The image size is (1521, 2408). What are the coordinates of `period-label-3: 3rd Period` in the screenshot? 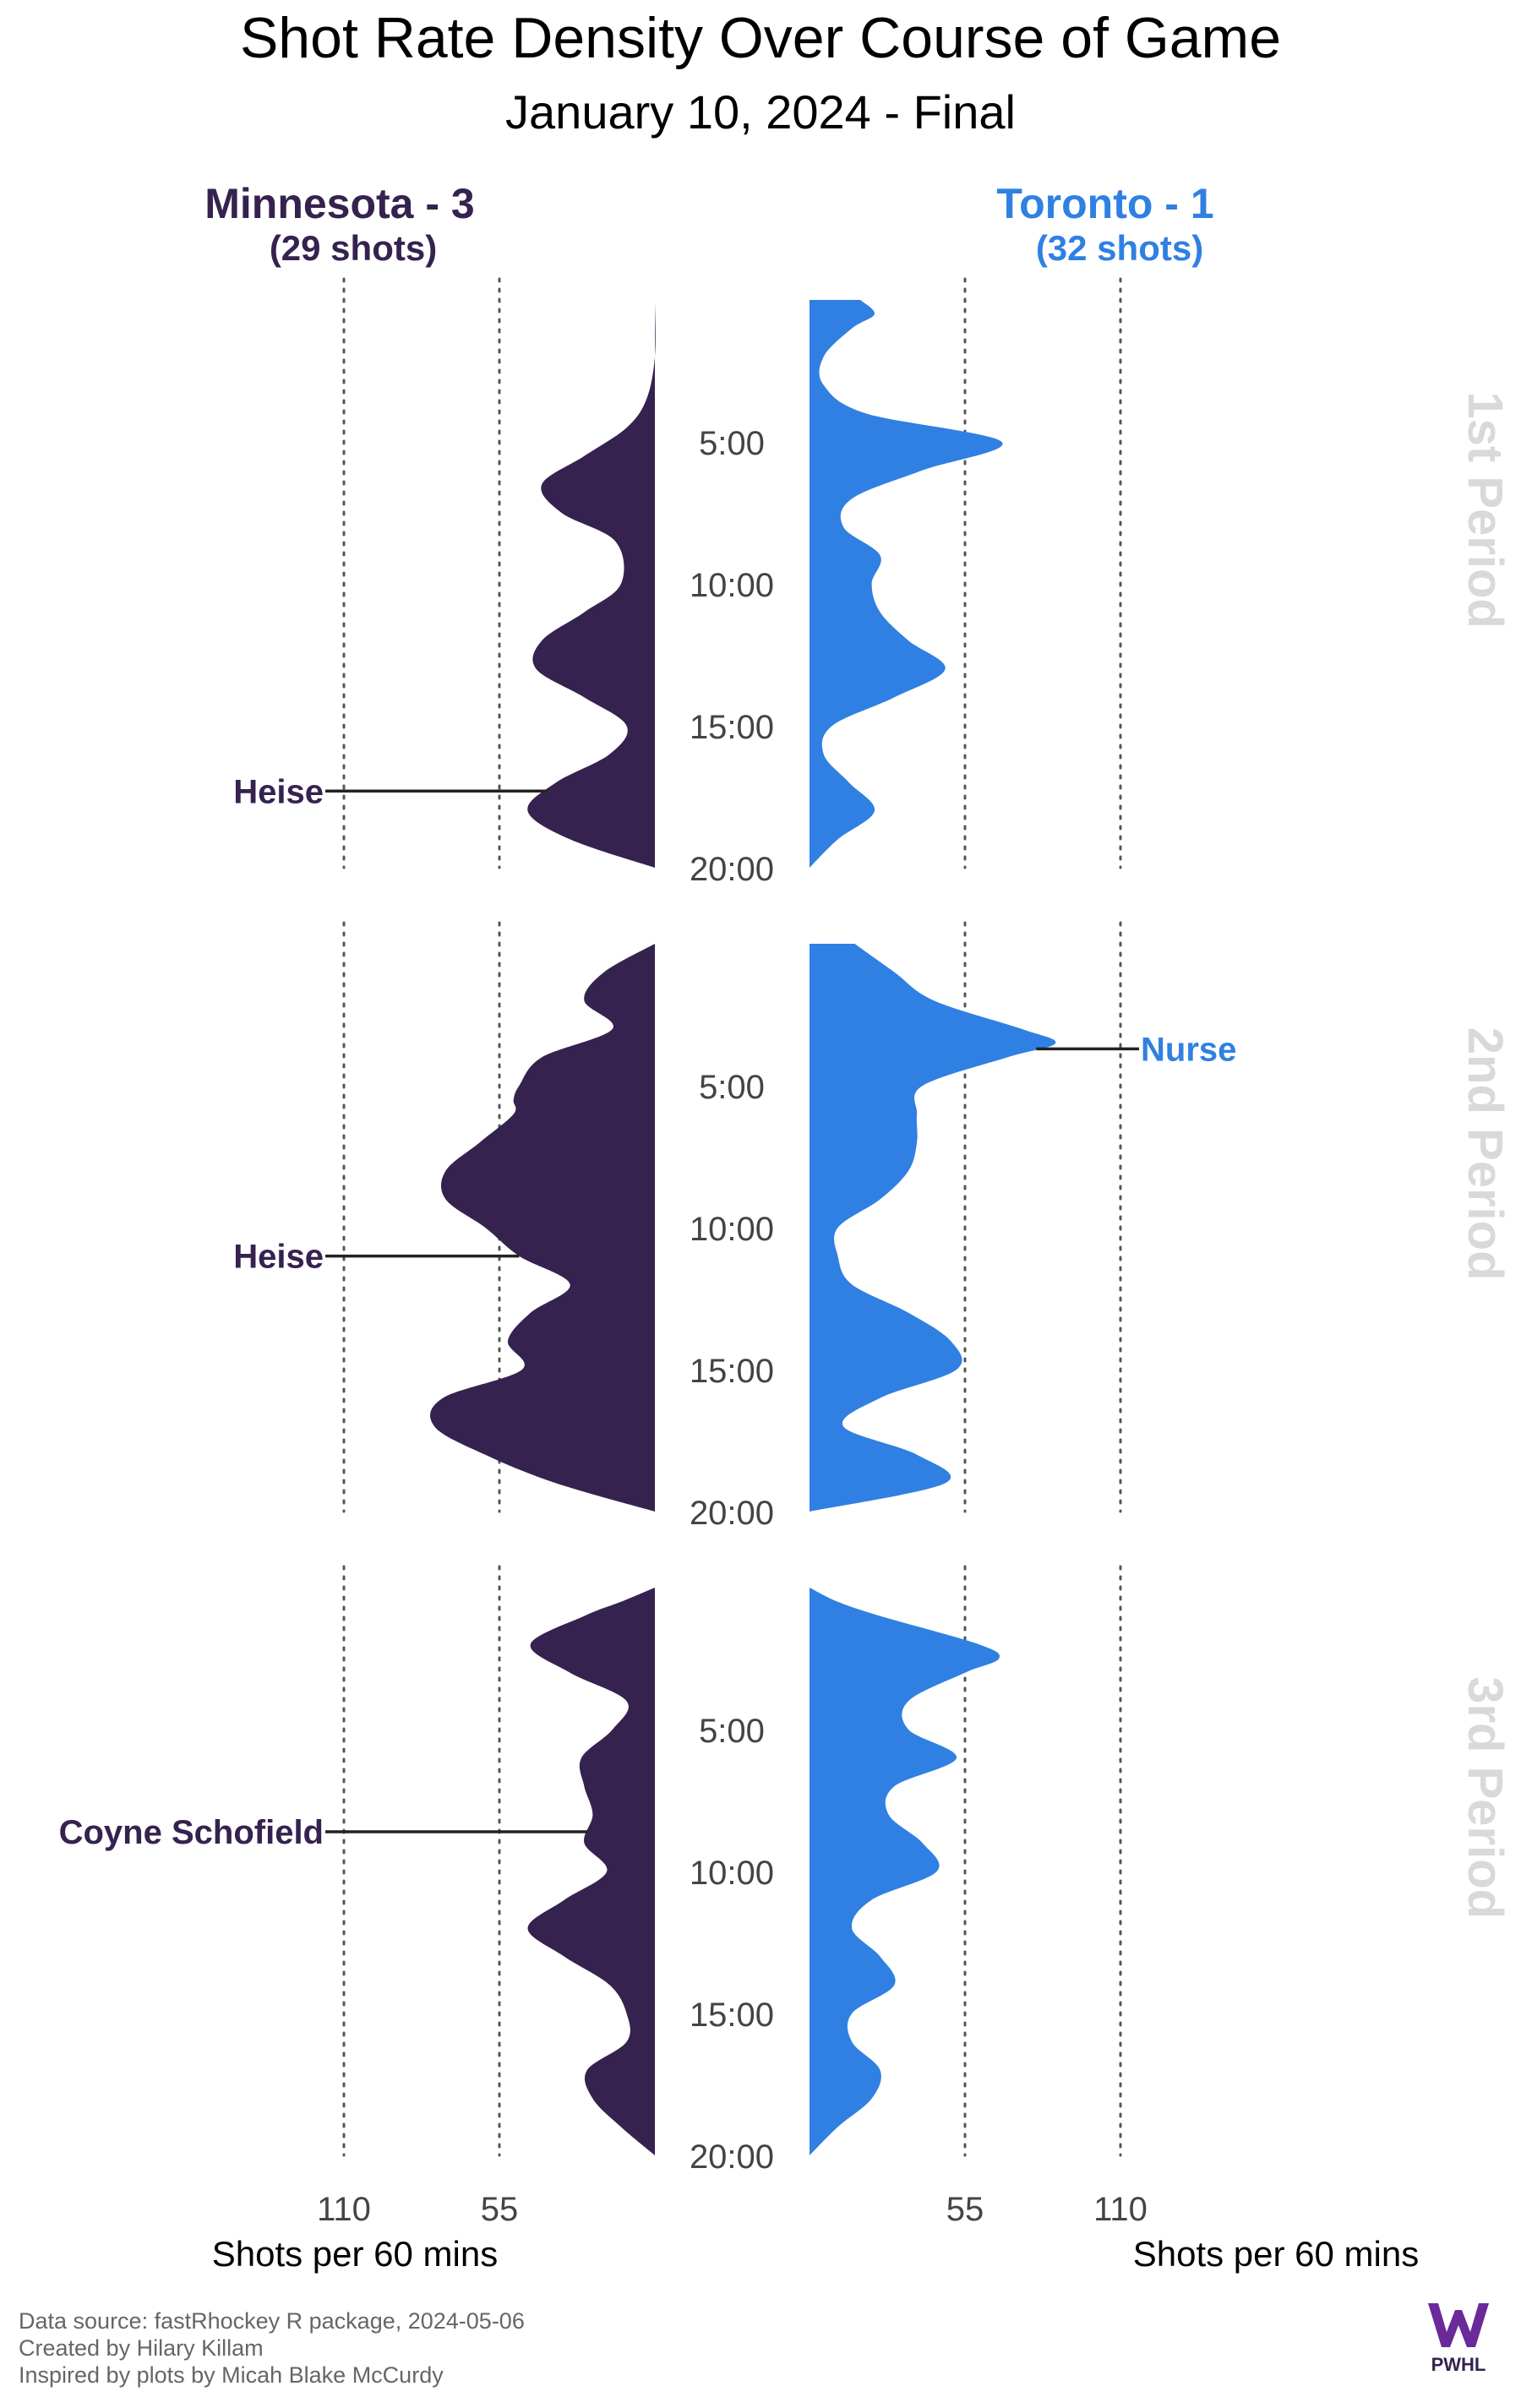 It's located at (1485, 1797).